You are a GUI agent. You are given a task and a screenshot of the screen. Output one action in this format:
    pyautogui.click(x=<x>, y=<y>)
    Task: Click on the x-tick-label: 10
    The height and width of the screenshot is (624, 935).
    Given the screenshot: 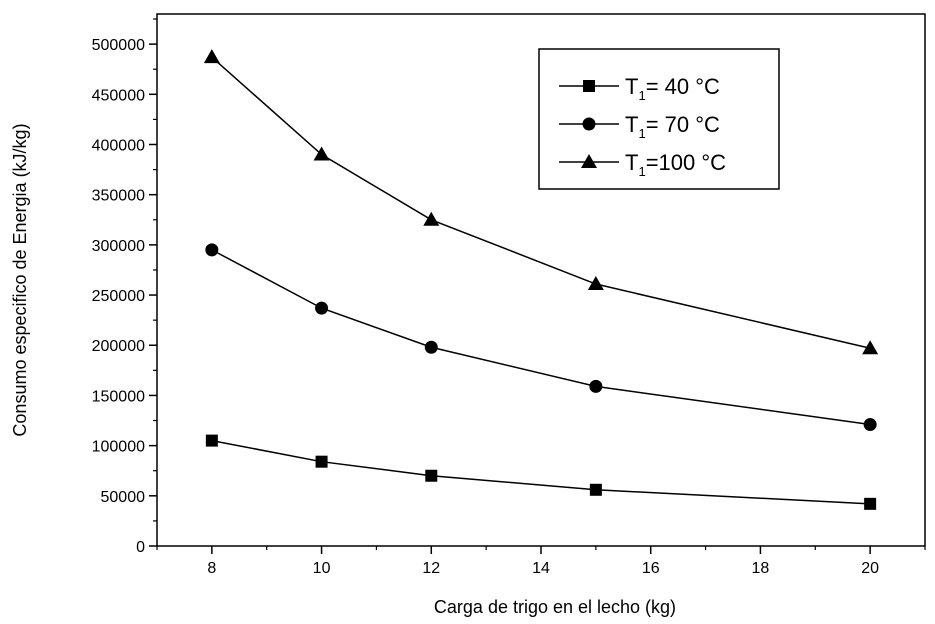 What is the action you would take?
    pyautogui.click(x=322, y=568)
    